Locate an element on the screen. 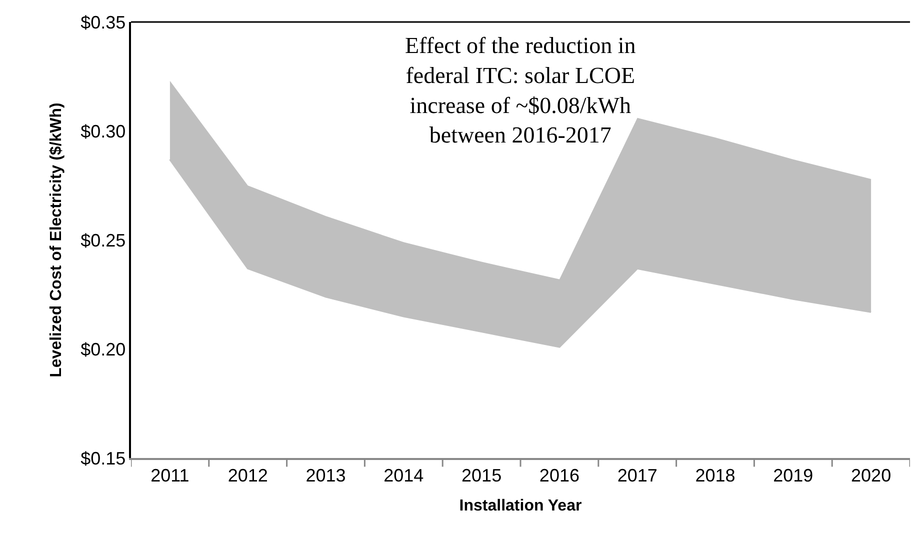 This screenshot has height=539, width=916. y-tick-label: $0.30 is located at coordinates (103, 131).